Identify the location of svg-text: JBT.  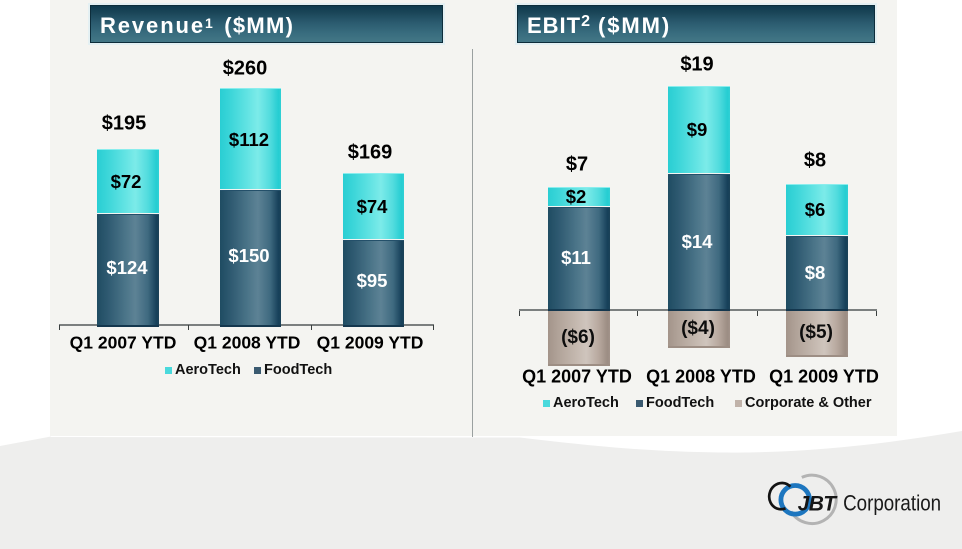
(818, 504).